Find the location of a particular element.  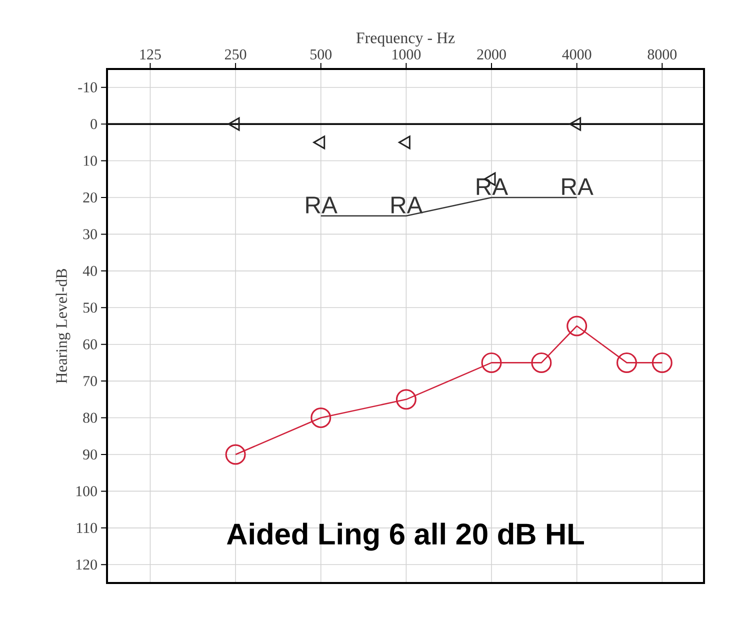

y-tick-label: 60 is located at coordinates (90, 344).